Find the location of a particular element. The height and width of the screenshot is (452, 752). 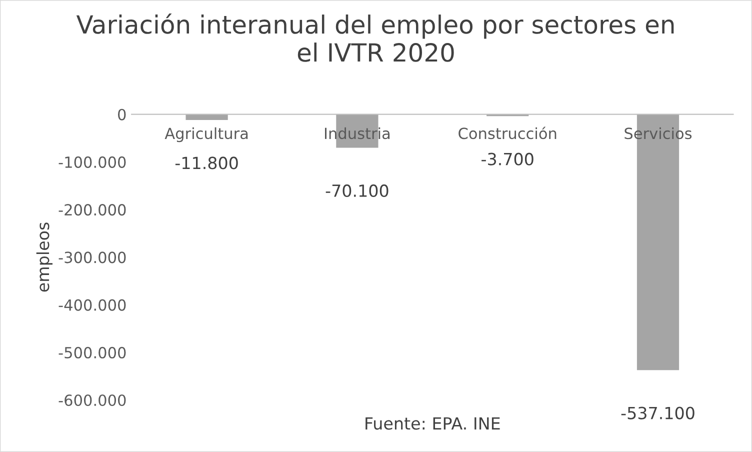

y-tick-label: -300.000 is located at coordinates (92, 258).